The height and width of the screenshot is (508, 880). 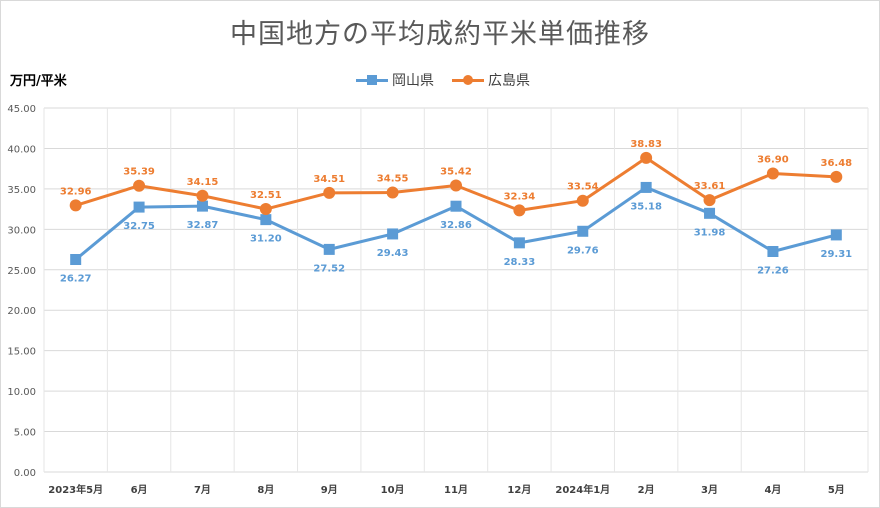 I want to click on data-label: 32.96, so click(x=76, y=191).